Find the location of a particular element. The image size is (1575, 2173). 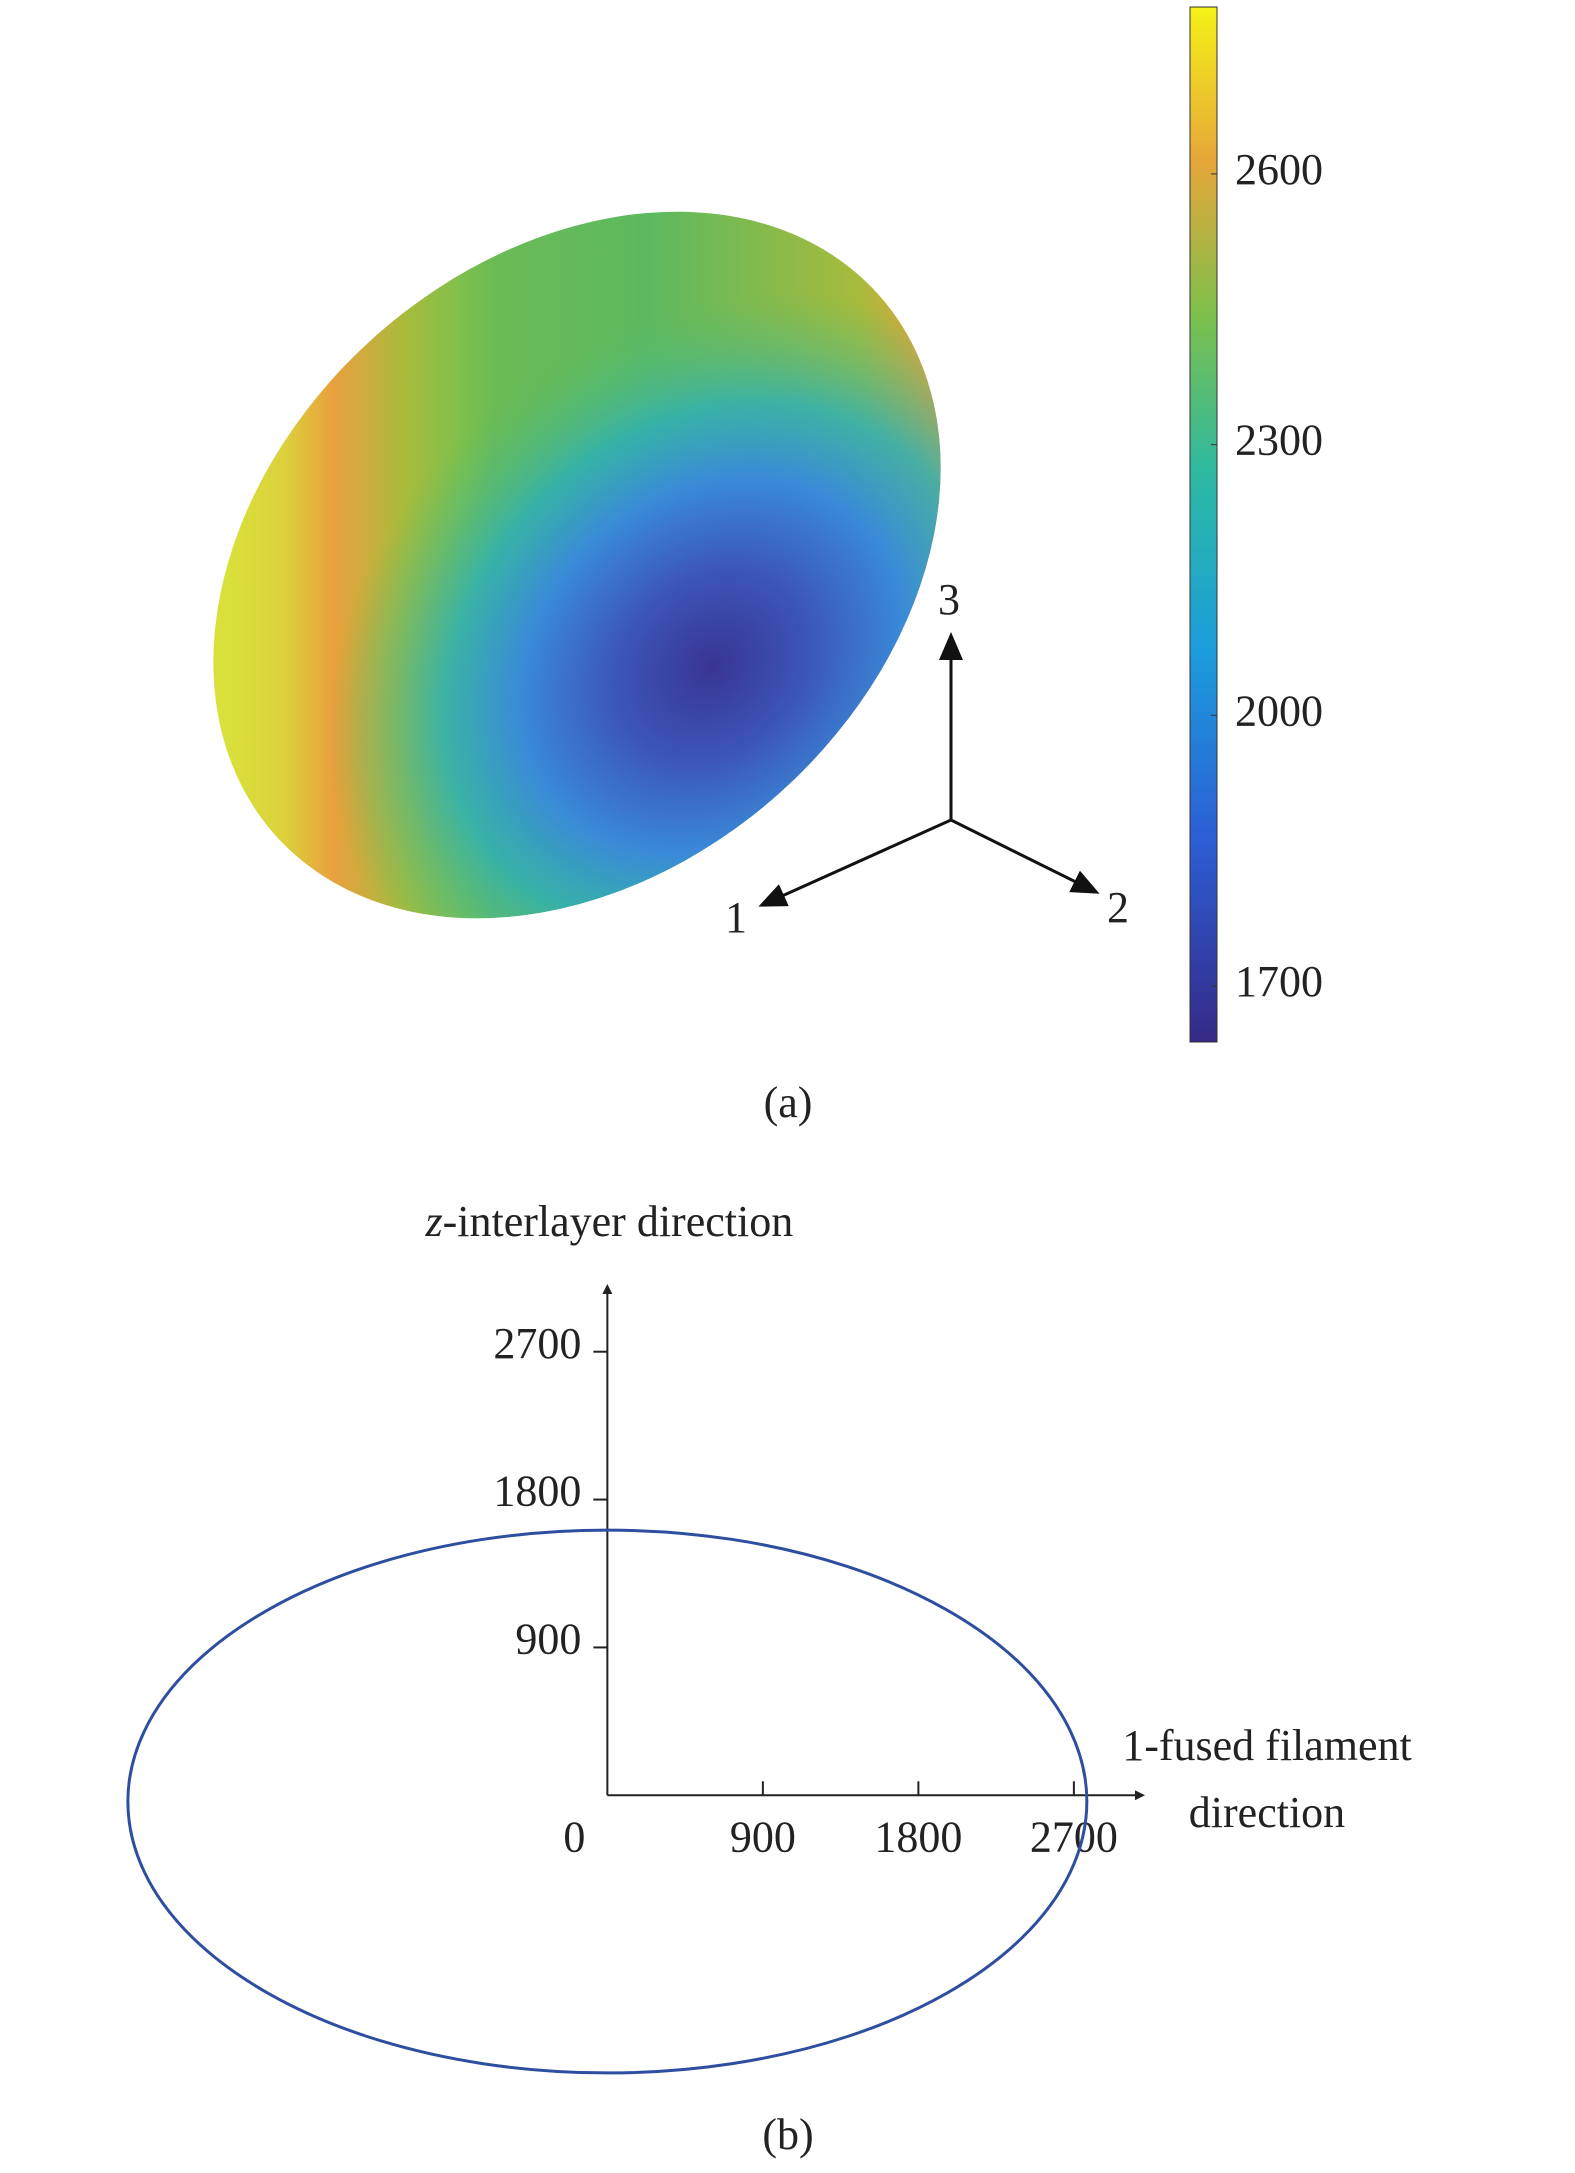

axis-label: 3 is located at coordinates (949, 599).